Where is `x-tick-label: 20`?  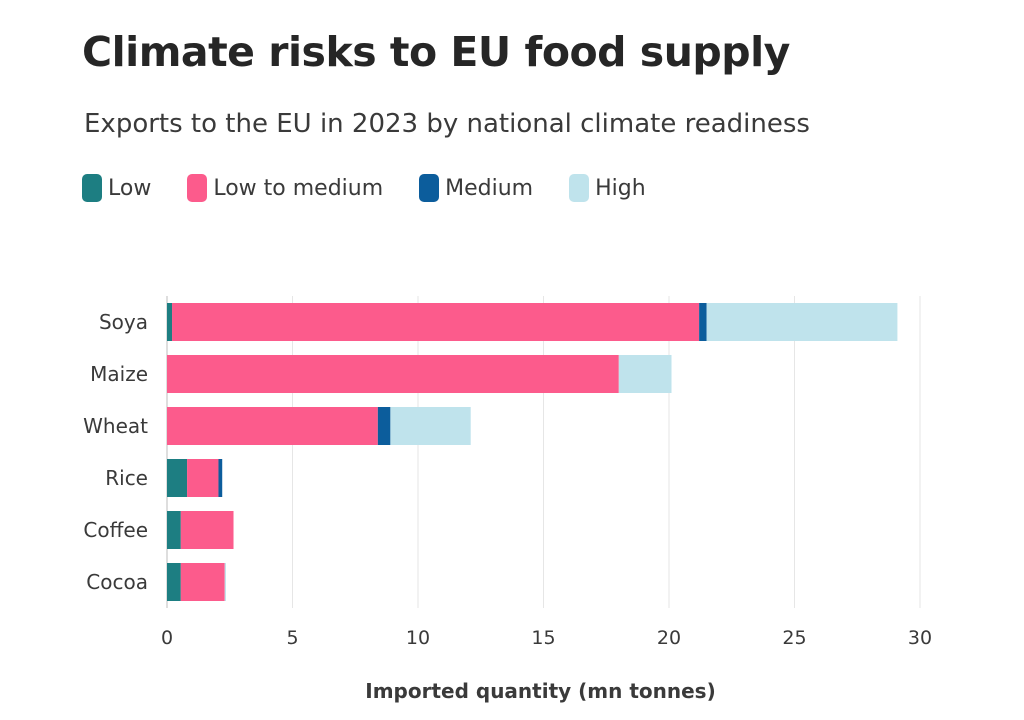 x-tick-label: 20 is located at coordinates (669, 638).